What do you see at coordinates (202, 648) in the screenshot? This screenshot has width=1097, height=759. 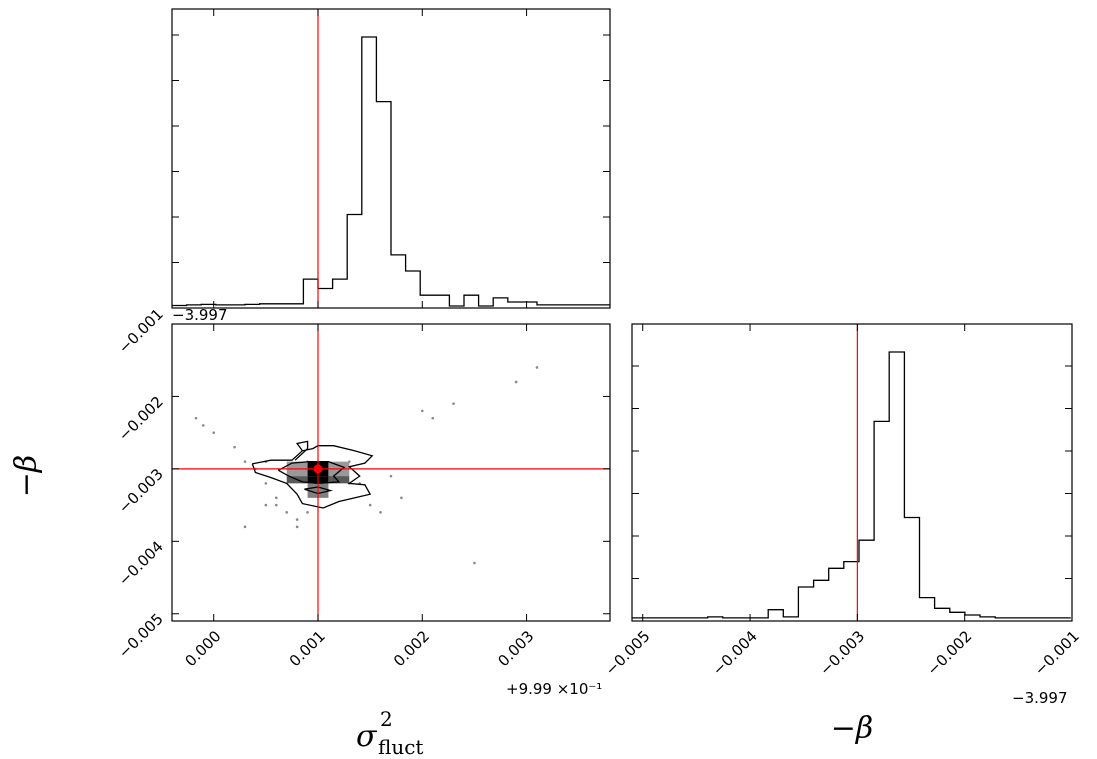 I see `x-tick-label: 0.000` at bounding box center [202, 648].